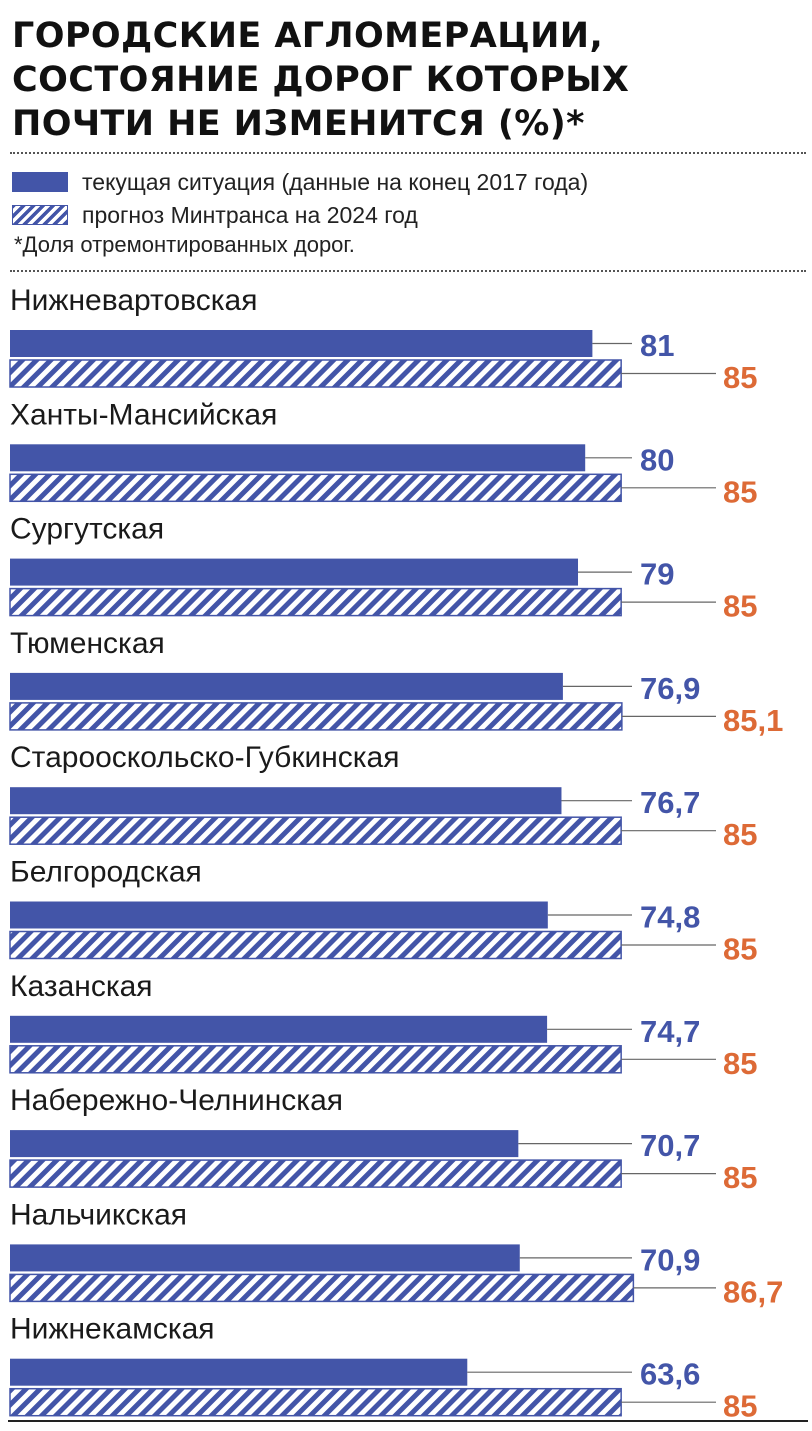  Describe the element at coordinates (670, 1374) in the screenshot. I see `value-label-current: 63,6` at that location.